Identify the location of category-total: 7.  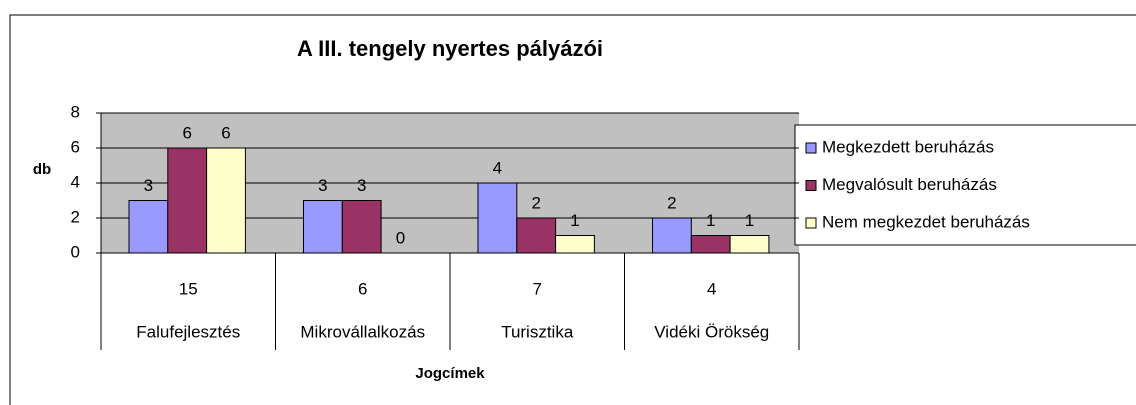
(537, 288).